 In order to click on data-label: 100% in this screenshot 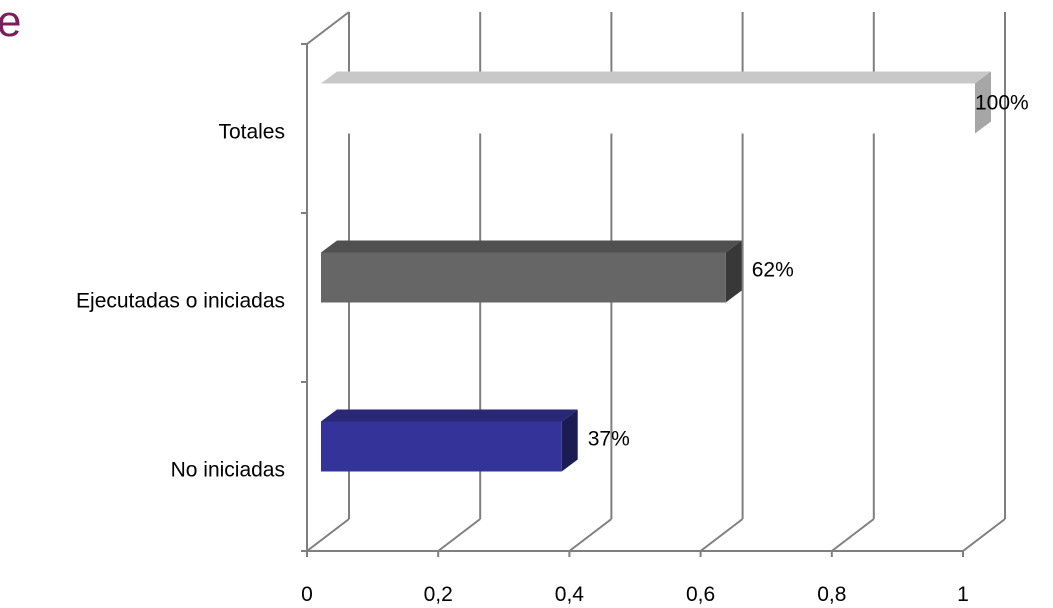, I will do `click(1002, 103)`.